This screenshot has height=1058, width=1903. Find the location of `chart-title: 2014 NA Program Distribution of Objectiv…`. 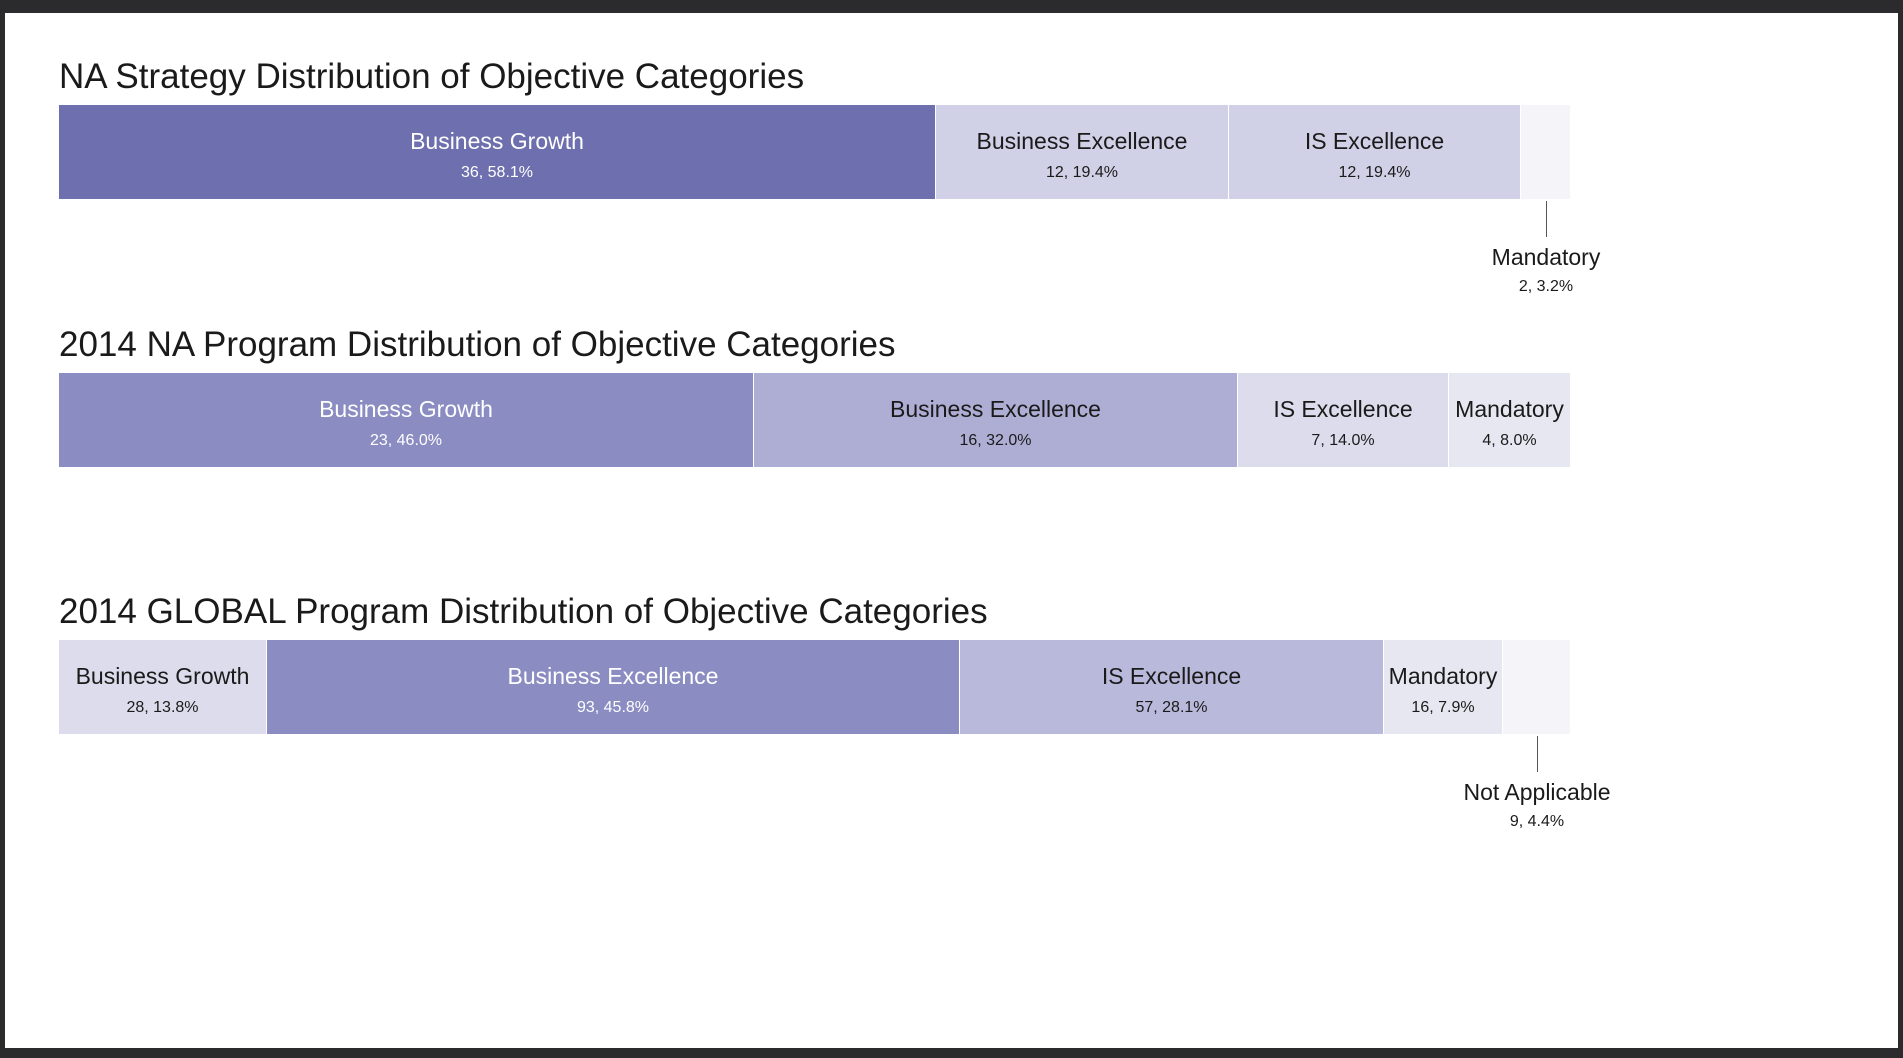

chart-title: 2014 NA Program Distribution of Objectiv… is located at coordinates (477, 344).